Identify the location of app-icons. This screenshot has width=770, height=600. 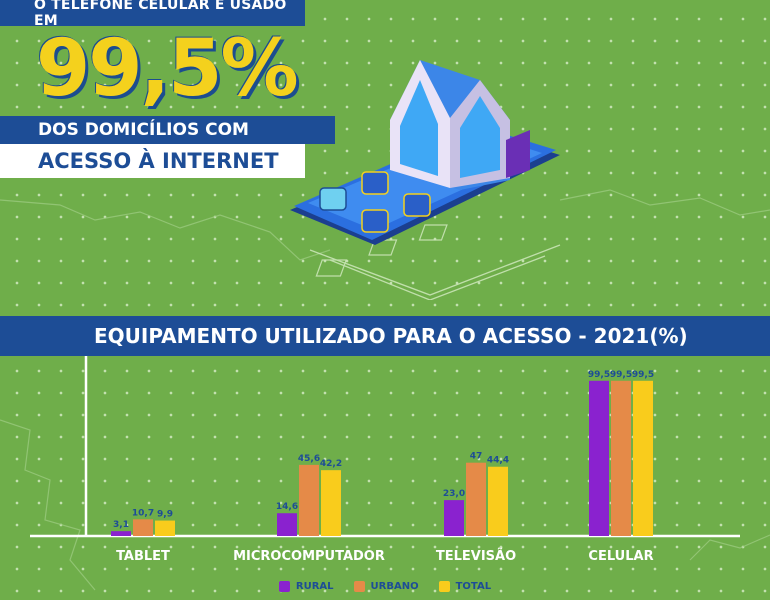
(375, 202).